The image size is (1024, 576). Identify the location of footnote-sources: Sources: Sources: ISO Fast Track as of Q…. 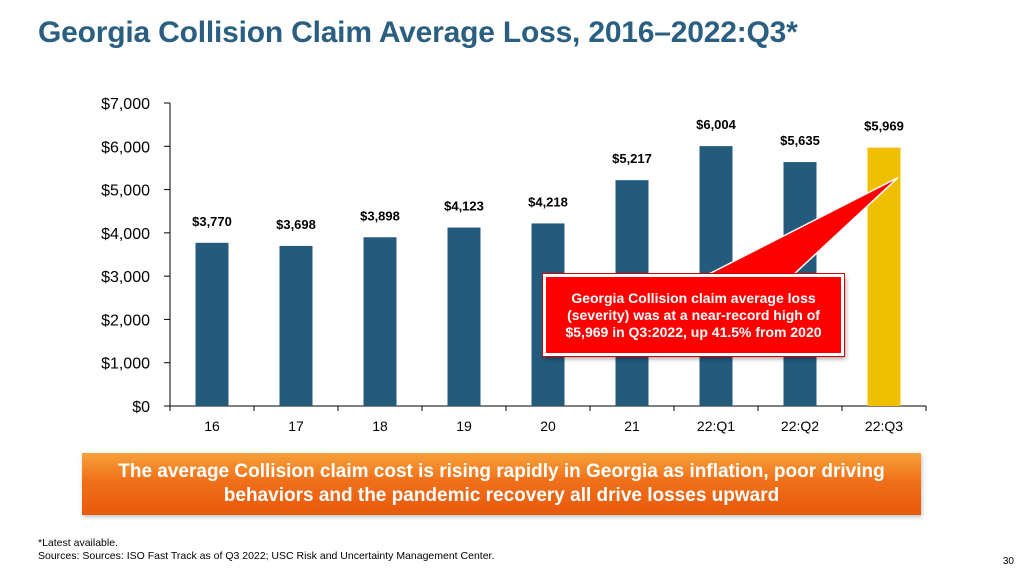
(266, 556).